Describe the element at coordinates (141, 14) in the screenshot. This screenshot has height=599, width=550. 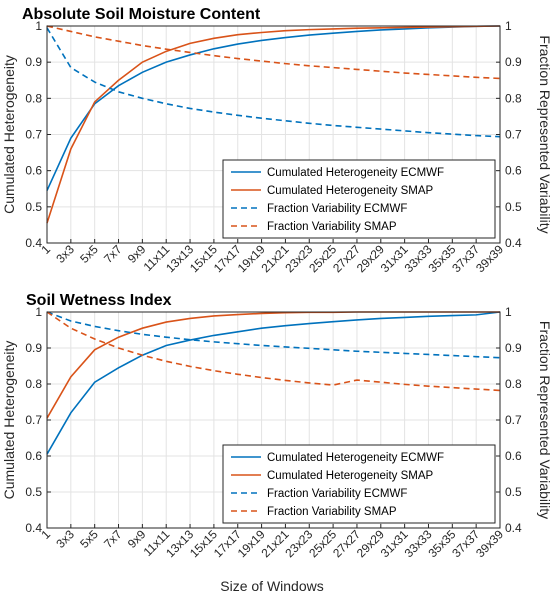
I see `chart-title: Absolute Soil Moisture Content` at that location.